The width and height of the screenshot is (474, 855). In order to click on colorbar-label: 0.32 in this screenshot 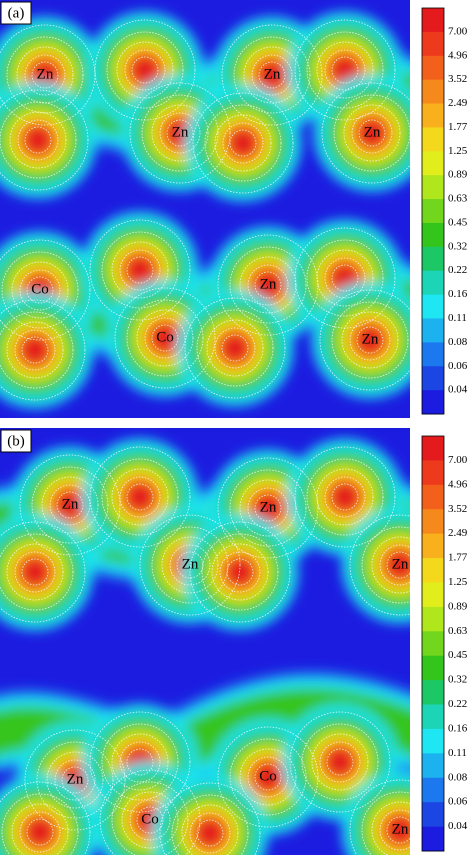, I will do `click(457, 680)`.